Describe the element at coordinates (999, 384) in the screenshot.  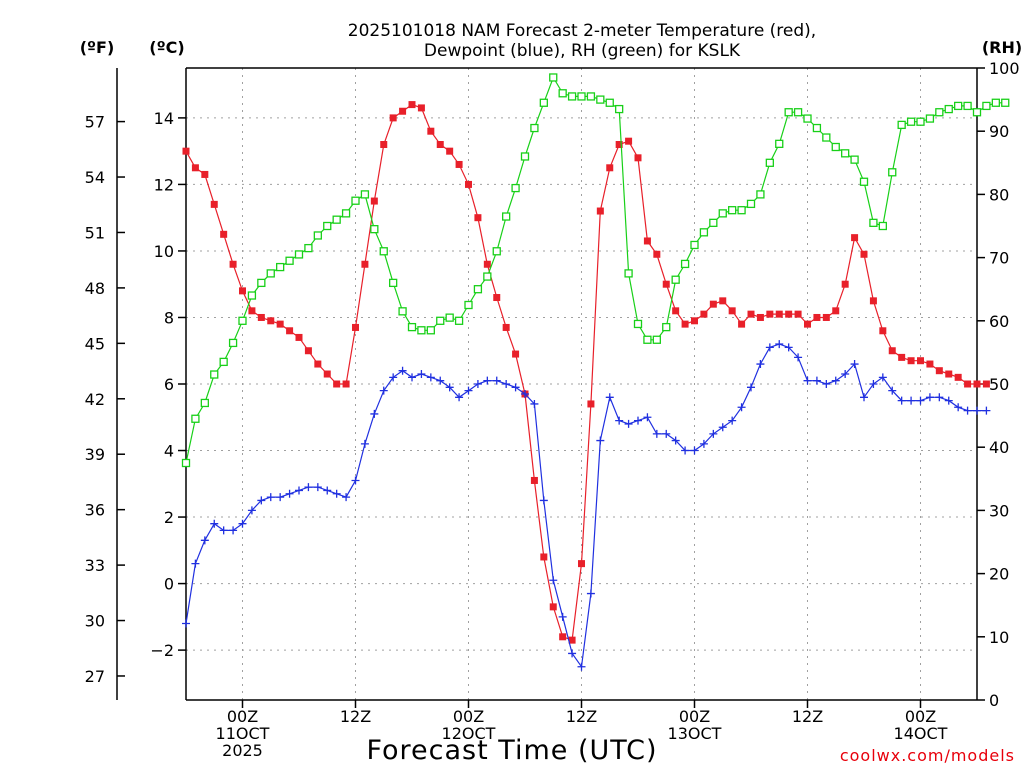
I see `rh-tick-label: 50` at that location.